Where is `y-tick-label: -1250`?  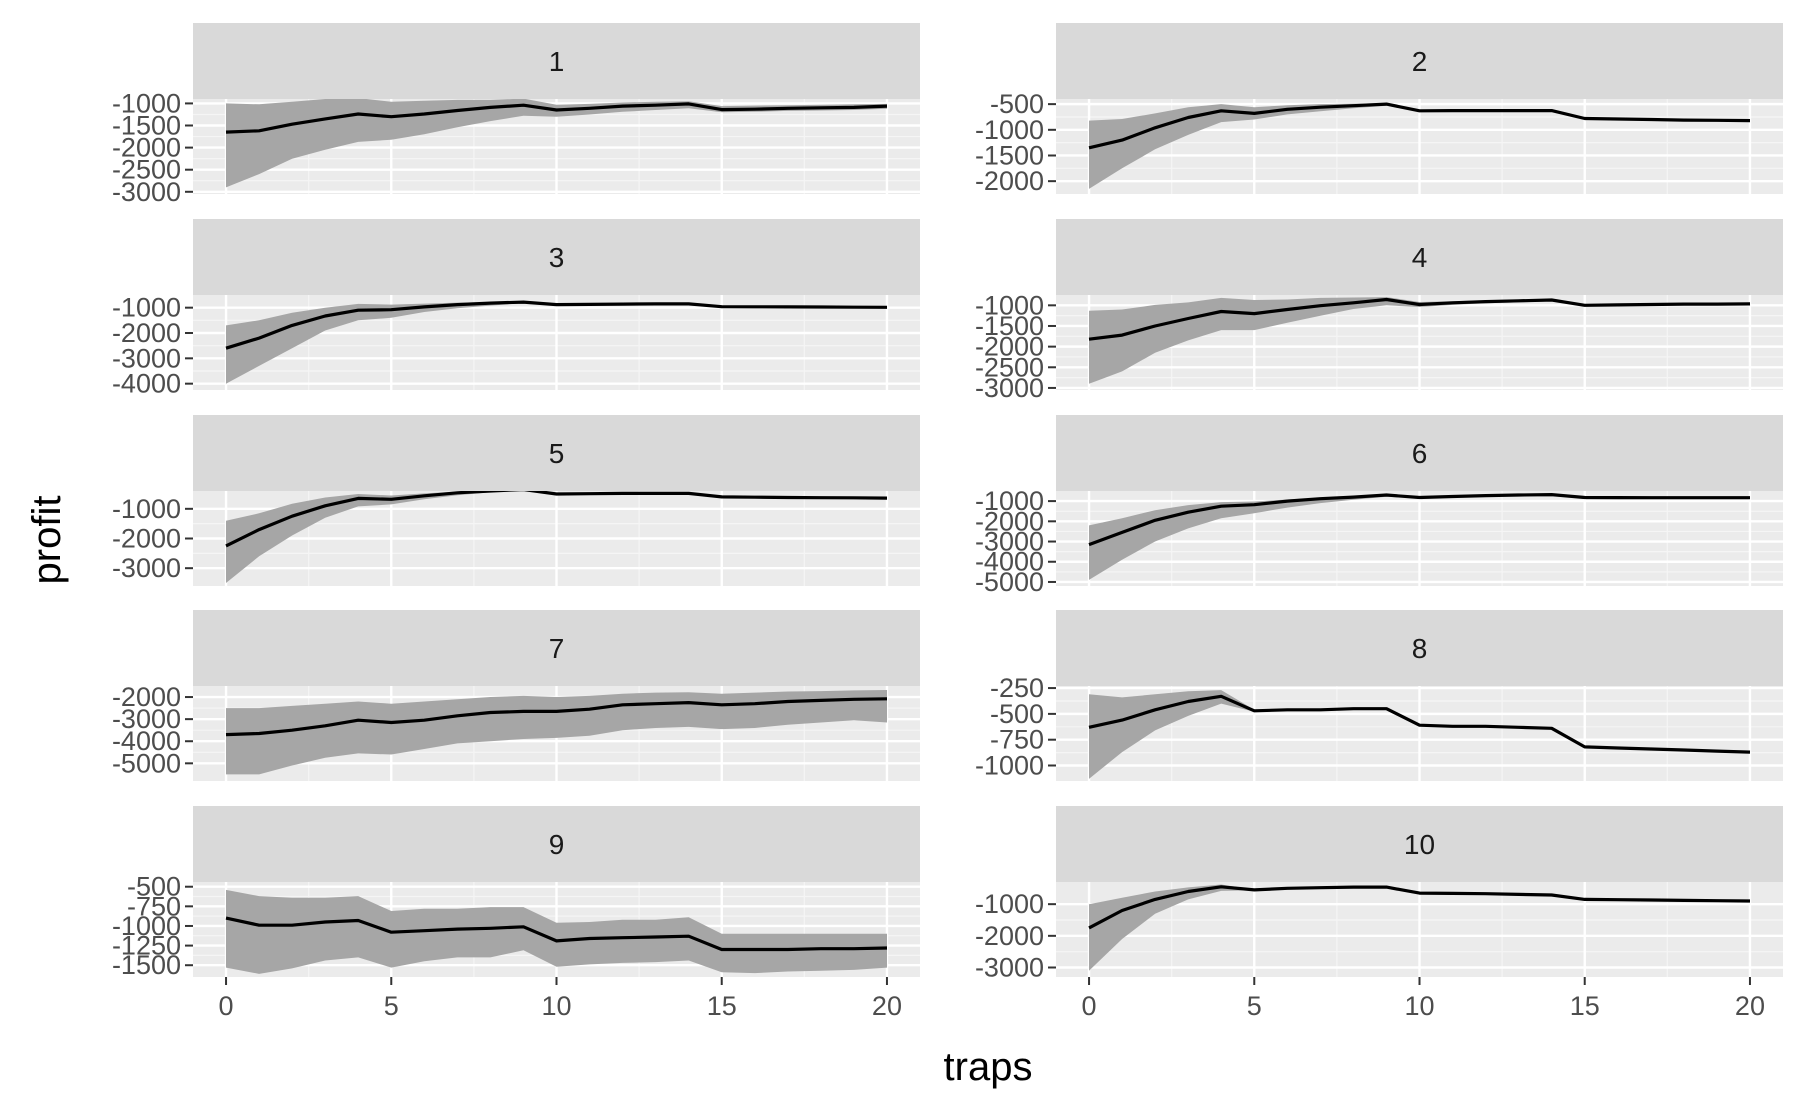 y-tick-label: -1250 is located at coordinates (146, 946).